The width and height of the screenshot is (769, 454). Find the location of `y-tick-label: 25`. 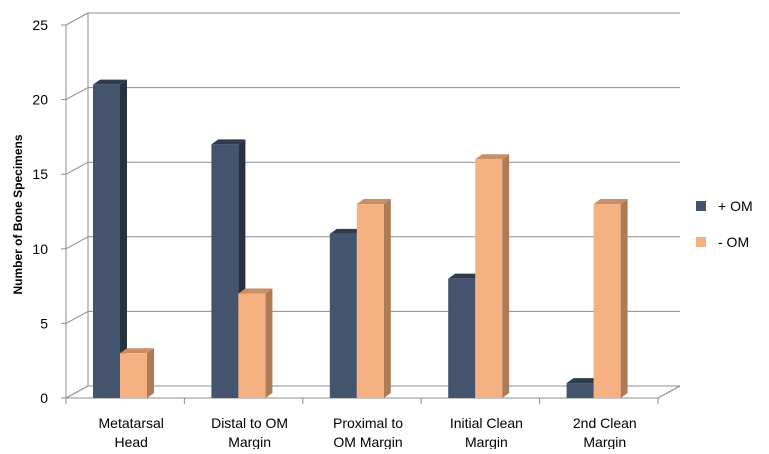

y-tick-label: 25 is located at coordinates (40, 25).